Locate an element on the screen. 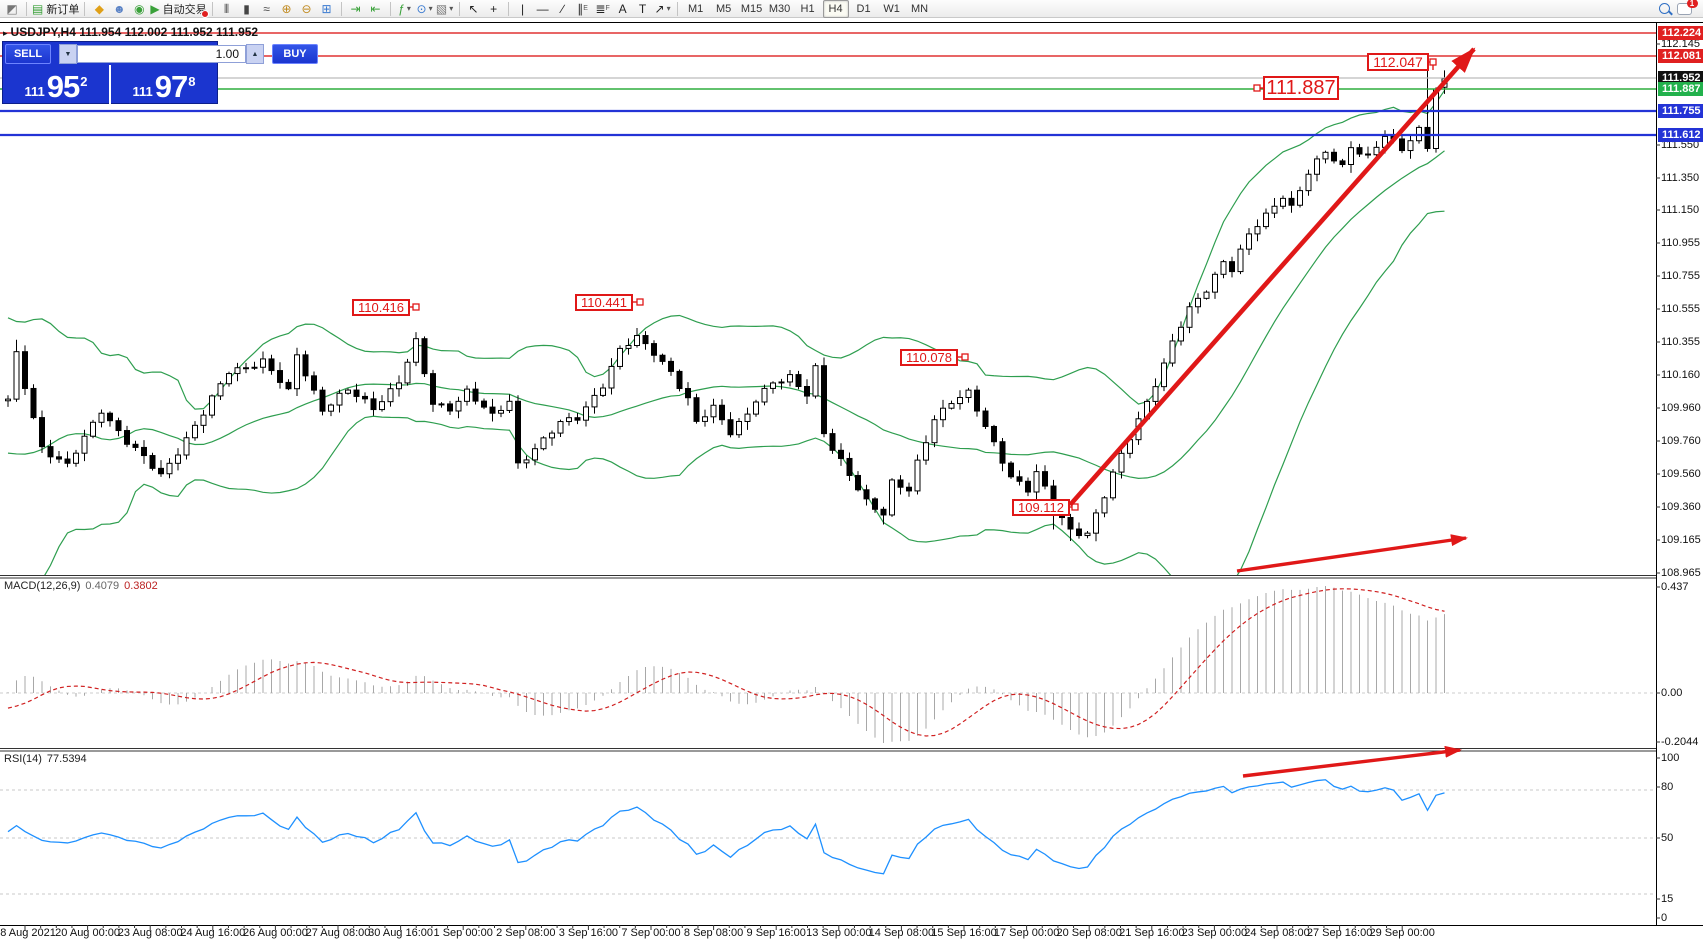  price-axis-badge: 112.224 is located at coordinates (1680, 33).